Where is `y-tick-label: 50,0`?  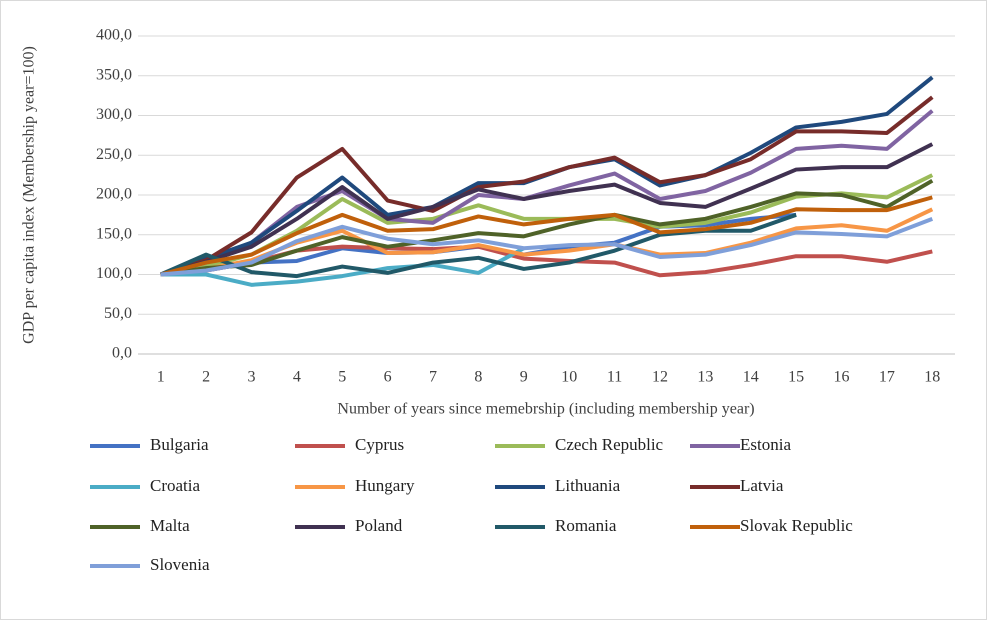
y-tick-label: 50,0 is located at coordinates (118, 313).